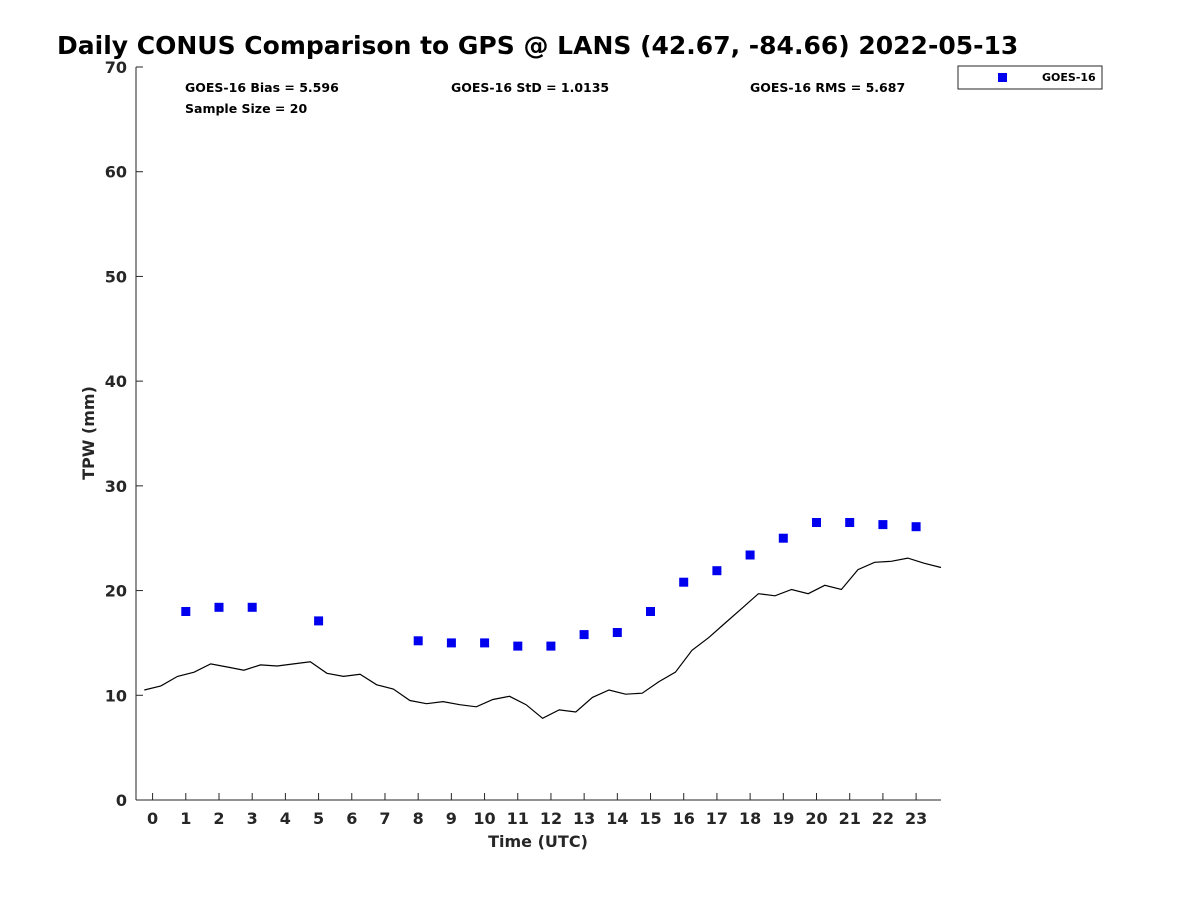  I want to click on sample-size-stat: Sample Size = 20, so click(246, 108).